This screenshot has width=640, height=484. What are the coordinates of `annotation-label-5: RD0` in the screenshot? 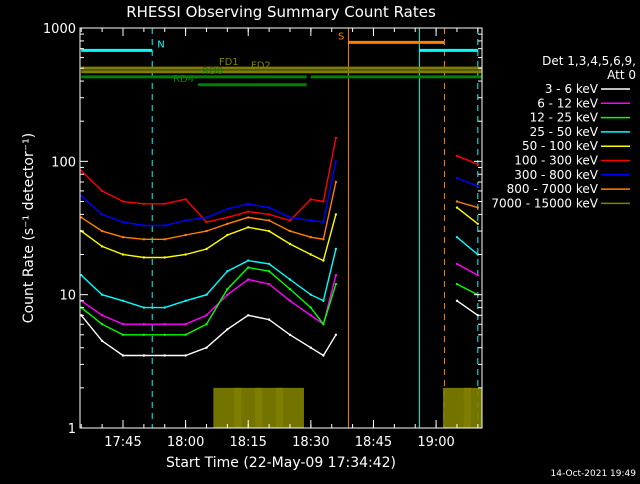 It's located at (212, 71).